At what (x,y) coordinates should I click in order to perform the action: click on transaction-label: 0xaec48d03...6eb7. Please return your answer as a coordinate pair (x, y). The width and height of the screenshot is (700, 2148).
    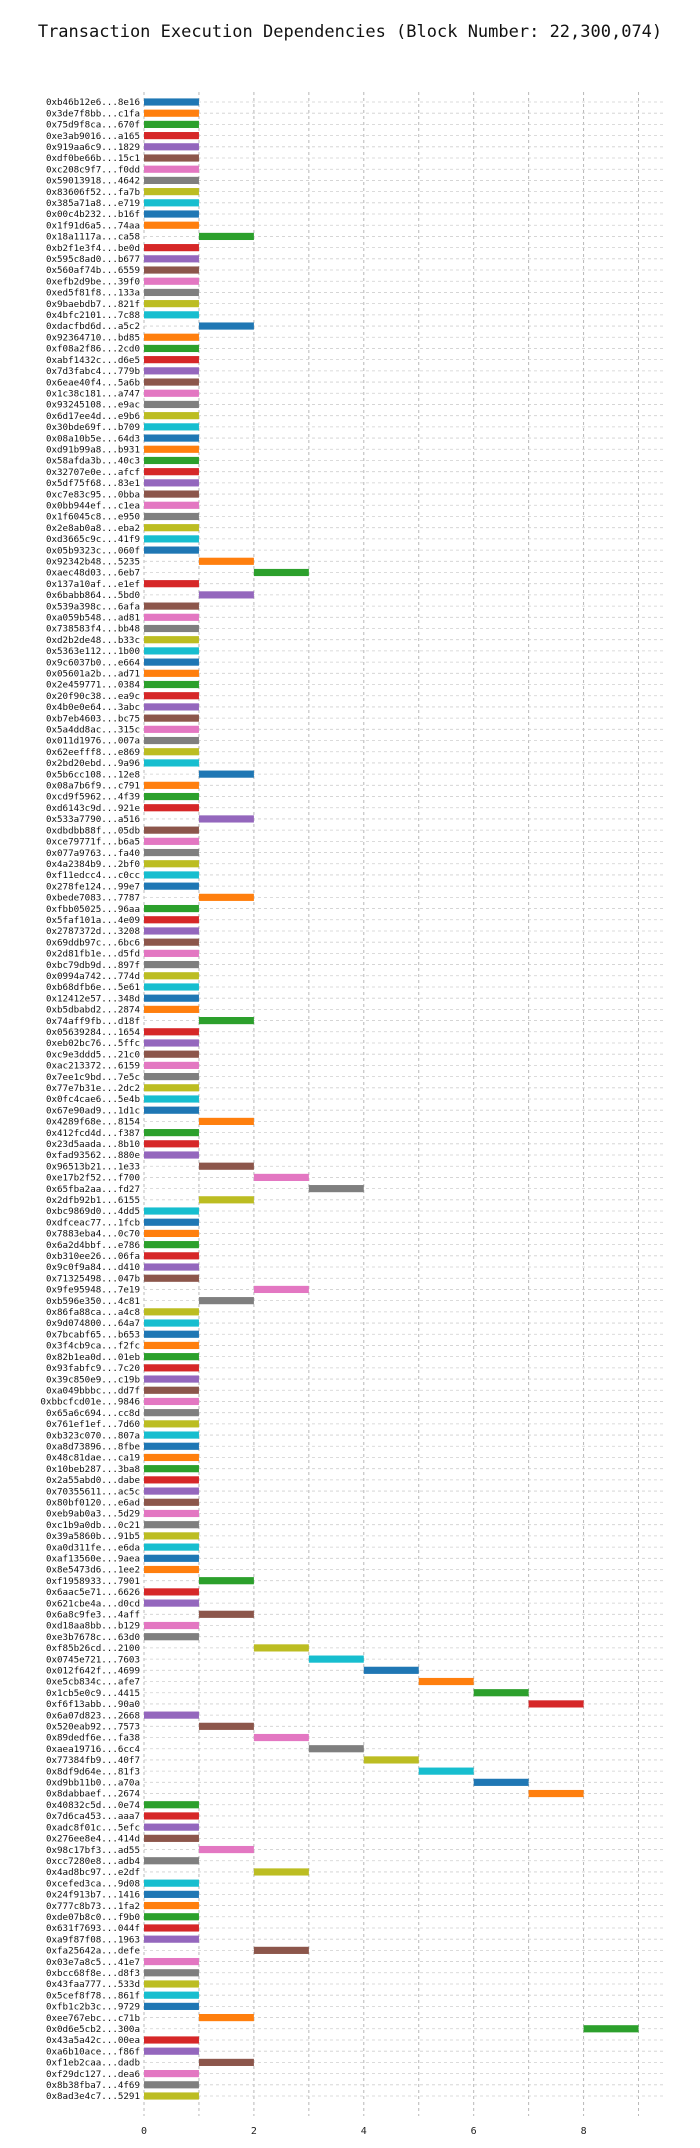
    Looking at the image, I should click on (93, 573).